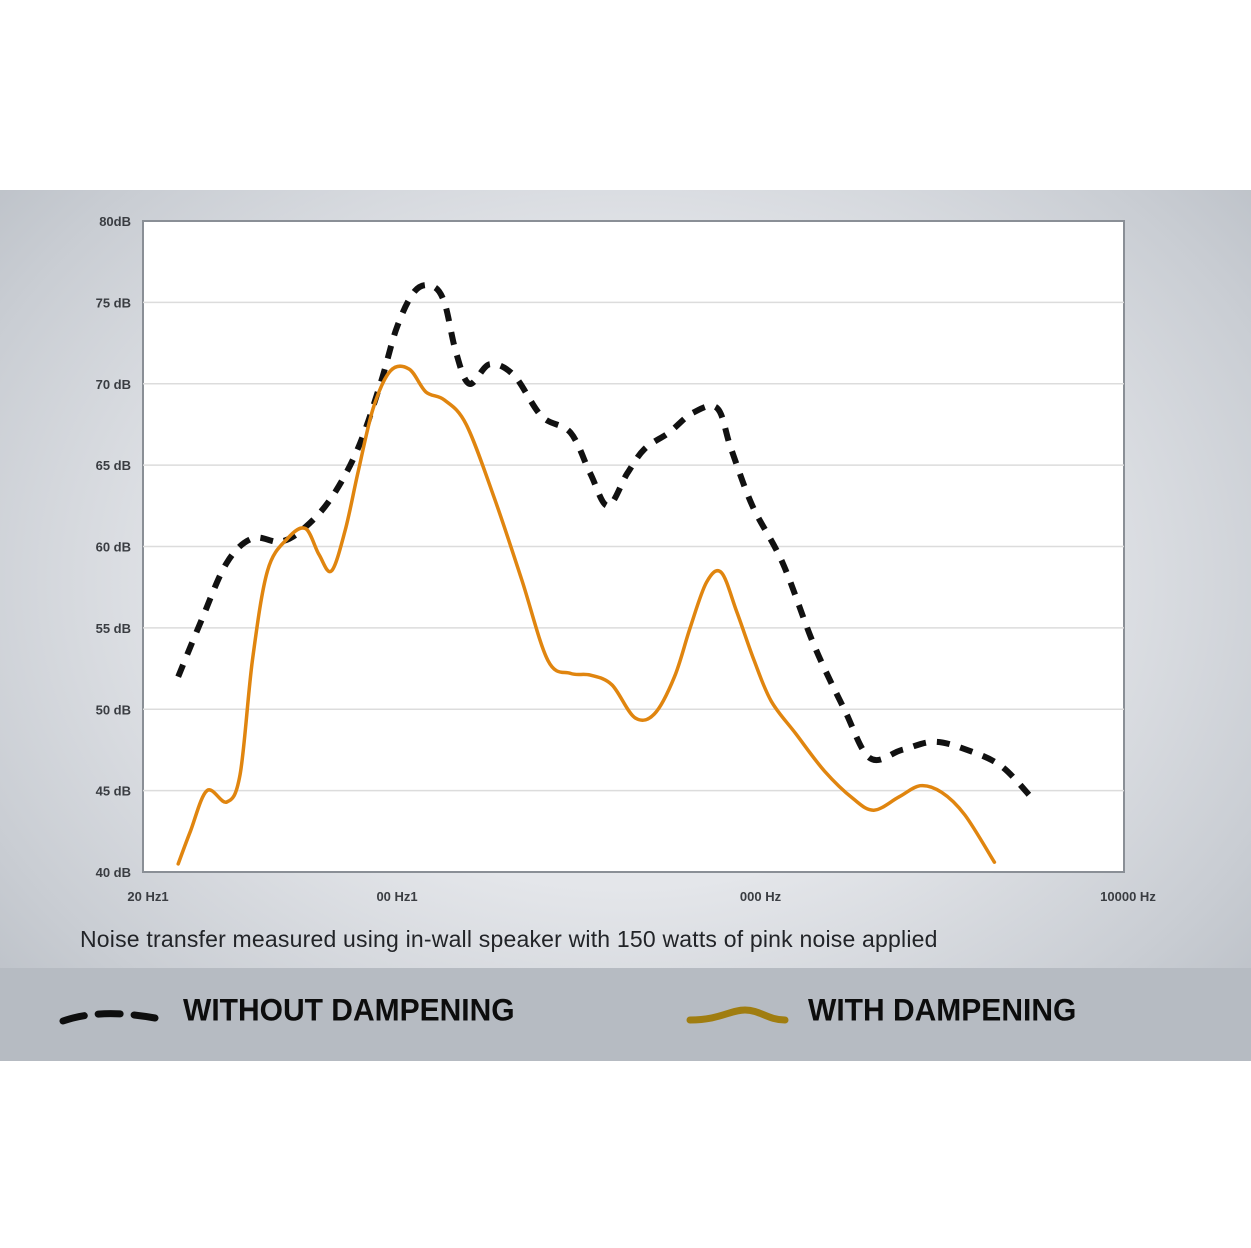 The image size is (1251, 1248). Describe the element at coordinates (625, 1014) in the screenshot. I see `legend-band` at that location.